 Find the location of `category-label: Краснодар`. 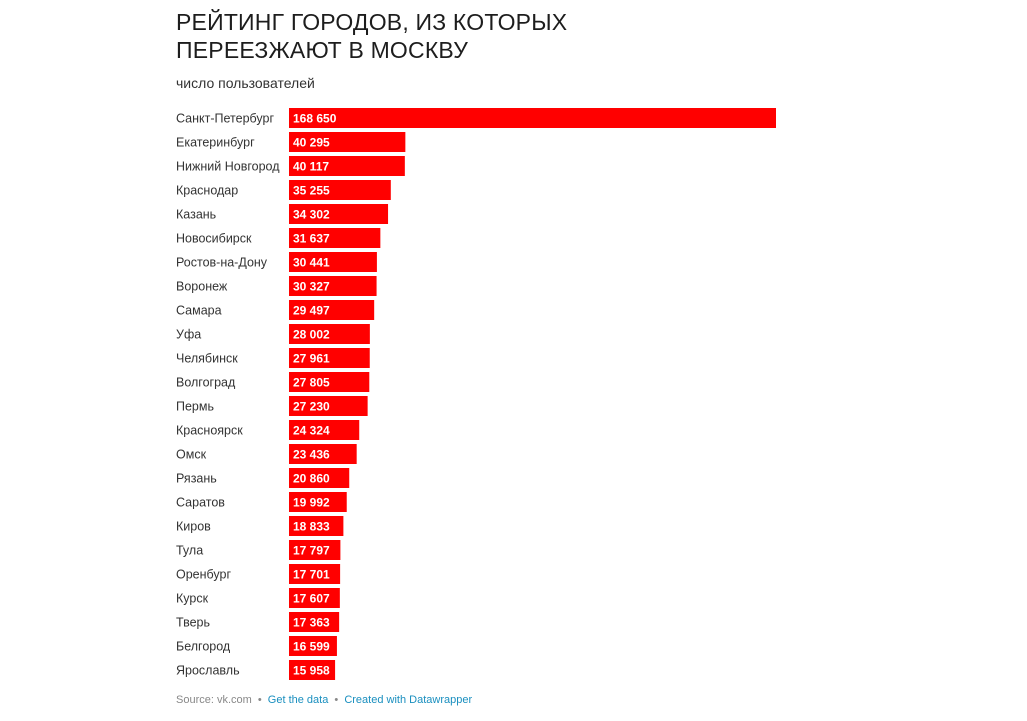

category-label: Краснодар is located at coordinates (207, 191).